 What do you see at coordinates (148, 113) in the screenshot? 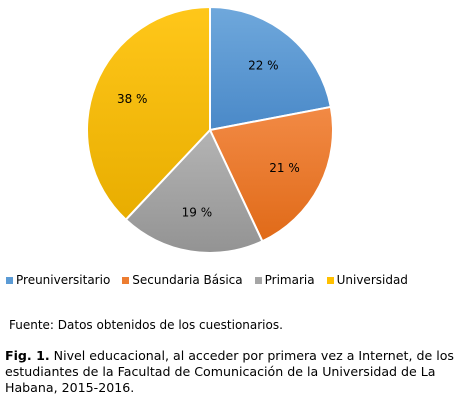
I see `pie-slice-universidad` at bounding box center [148, 113].